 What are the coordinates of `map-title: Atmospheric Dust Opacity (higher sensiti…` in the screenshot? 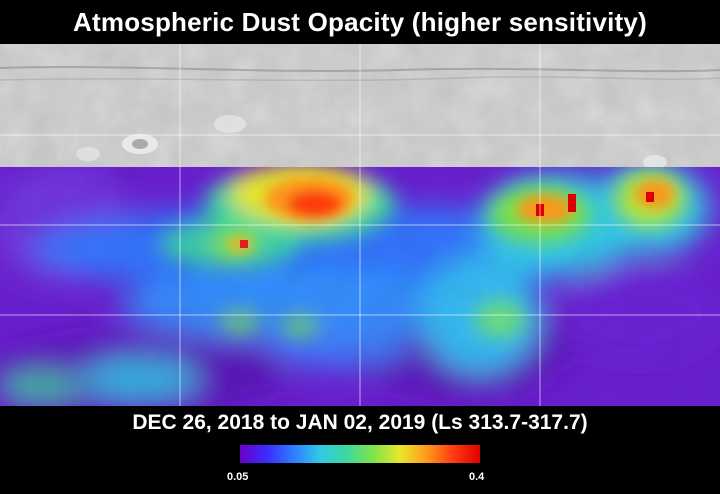 It's located at (360, 21).